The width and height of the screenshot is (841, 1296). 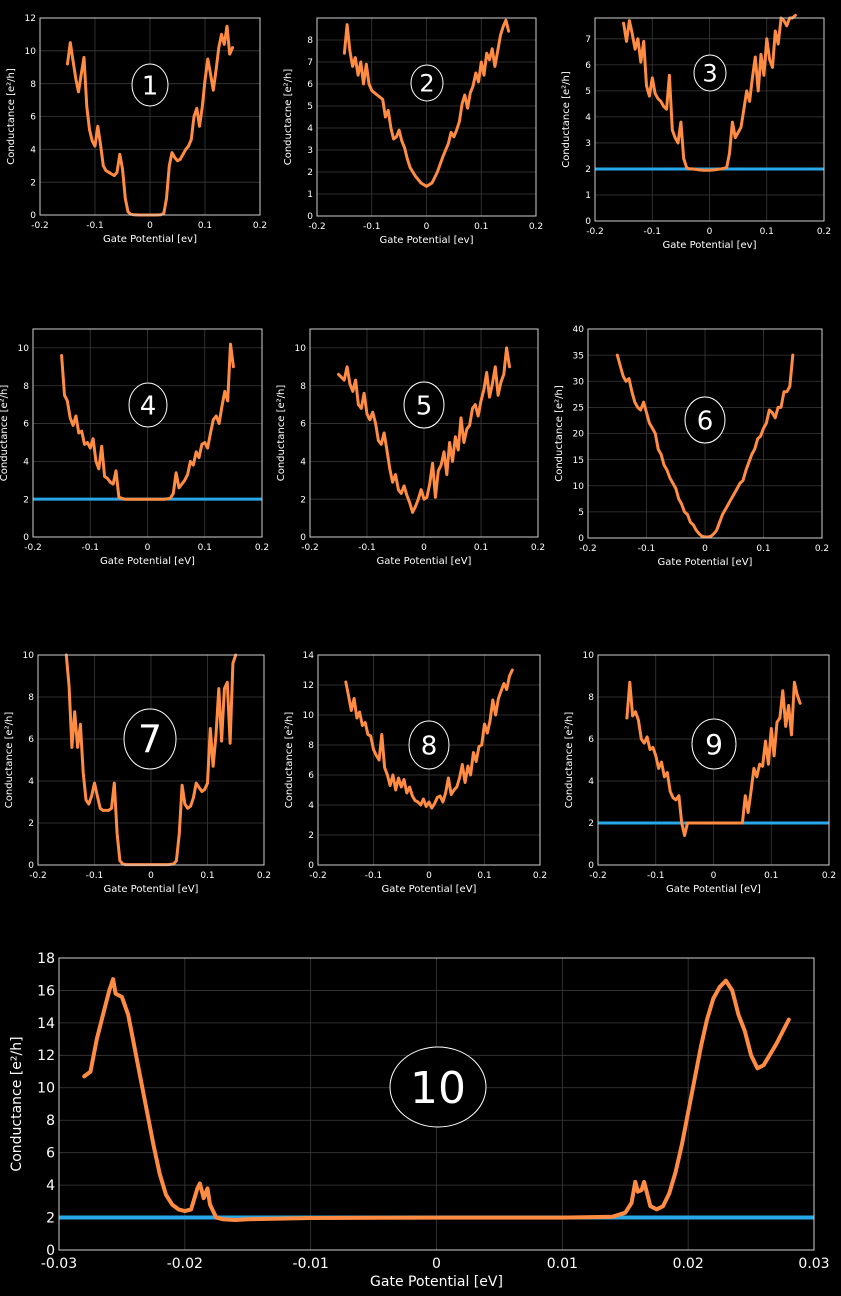 I want to click on y-tick-label: 40, so click(x=579, y=330).